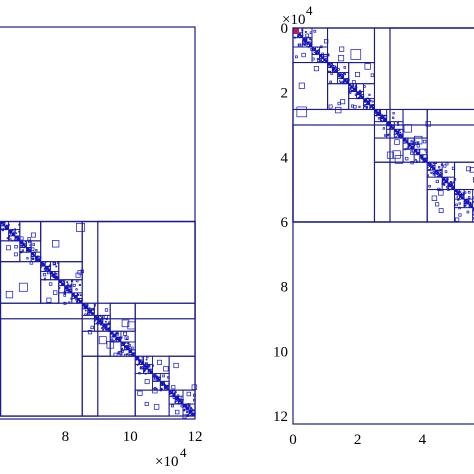  Describe the element at coordinates (296, 31) in the screenshot. I see `first-pivot-block` at that location.